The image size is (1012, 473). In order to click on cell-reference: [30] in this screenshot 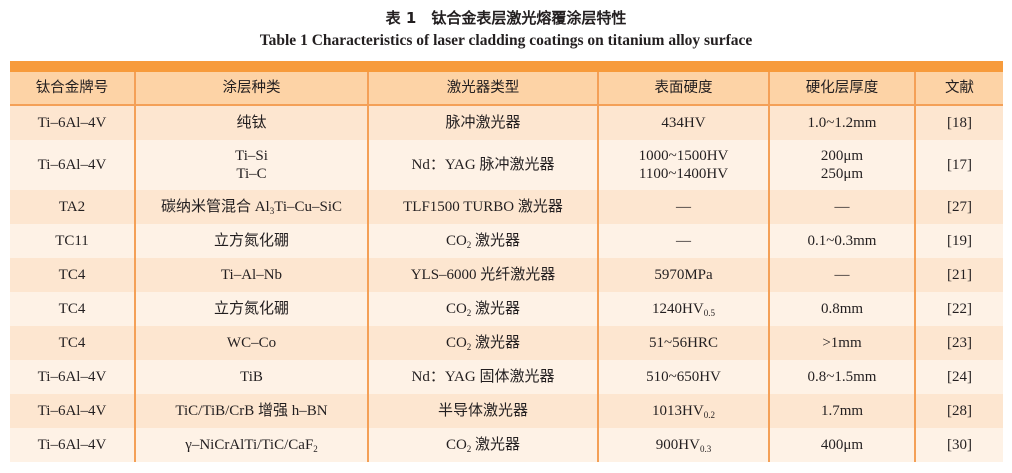, I will do `click(958, 445)`.